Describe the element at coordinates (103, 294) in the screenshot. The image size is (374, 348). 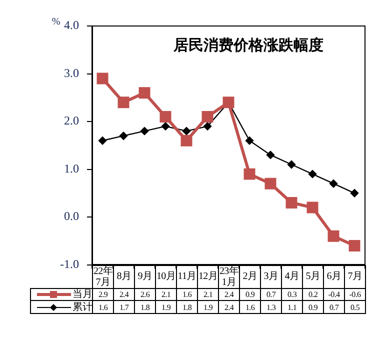
I see `data-label: 2.9` at that location.